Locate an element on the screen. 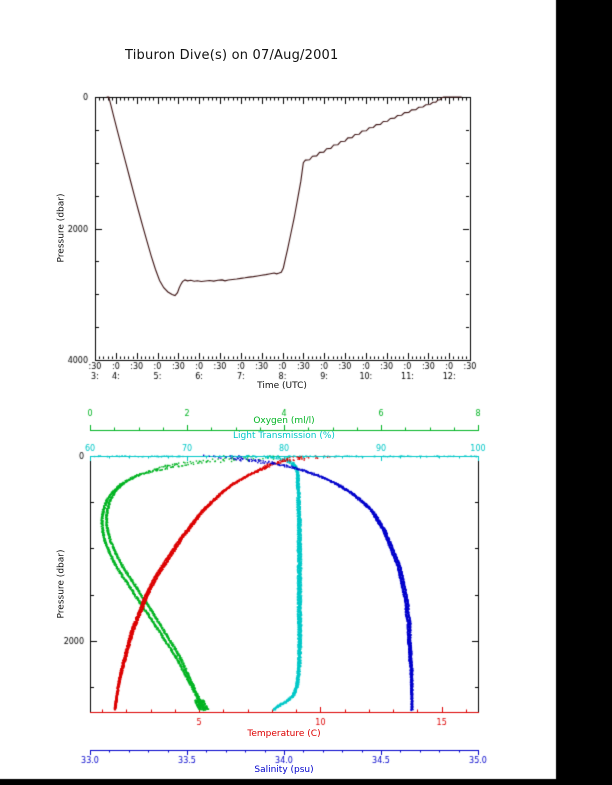 The width and height of the screenshot is (612, 785). oxygen-axis-title: Oxygen (ml/l) is located at coordinates (284, 421).